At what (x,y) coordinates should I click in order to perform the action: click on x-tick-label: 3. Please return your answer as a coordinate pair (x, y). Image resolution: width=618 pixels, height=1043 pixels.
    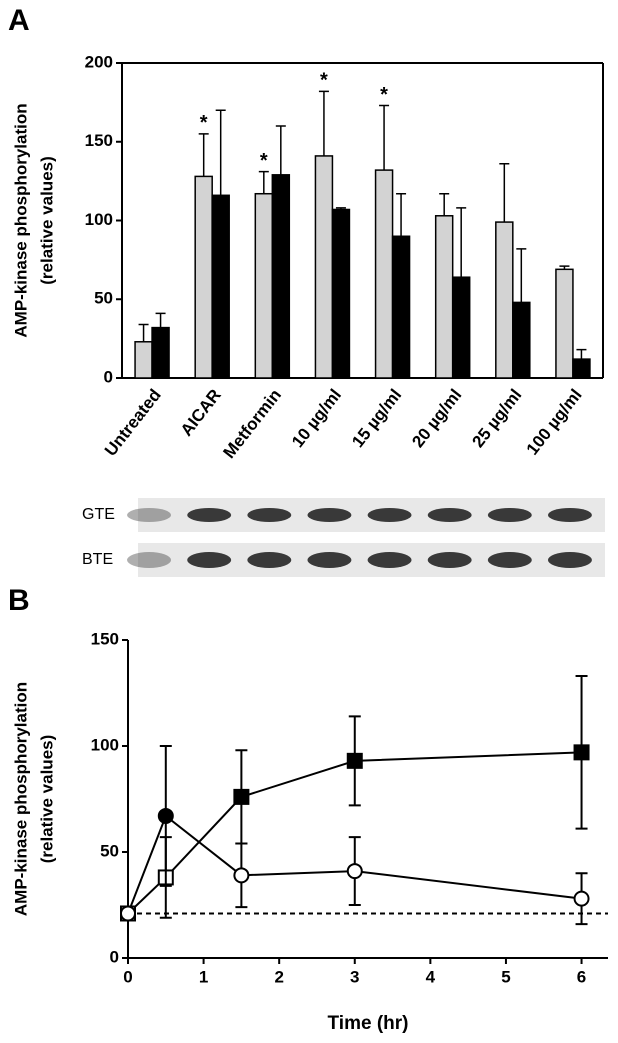
    Looking at the image, I should click on (354, 976).